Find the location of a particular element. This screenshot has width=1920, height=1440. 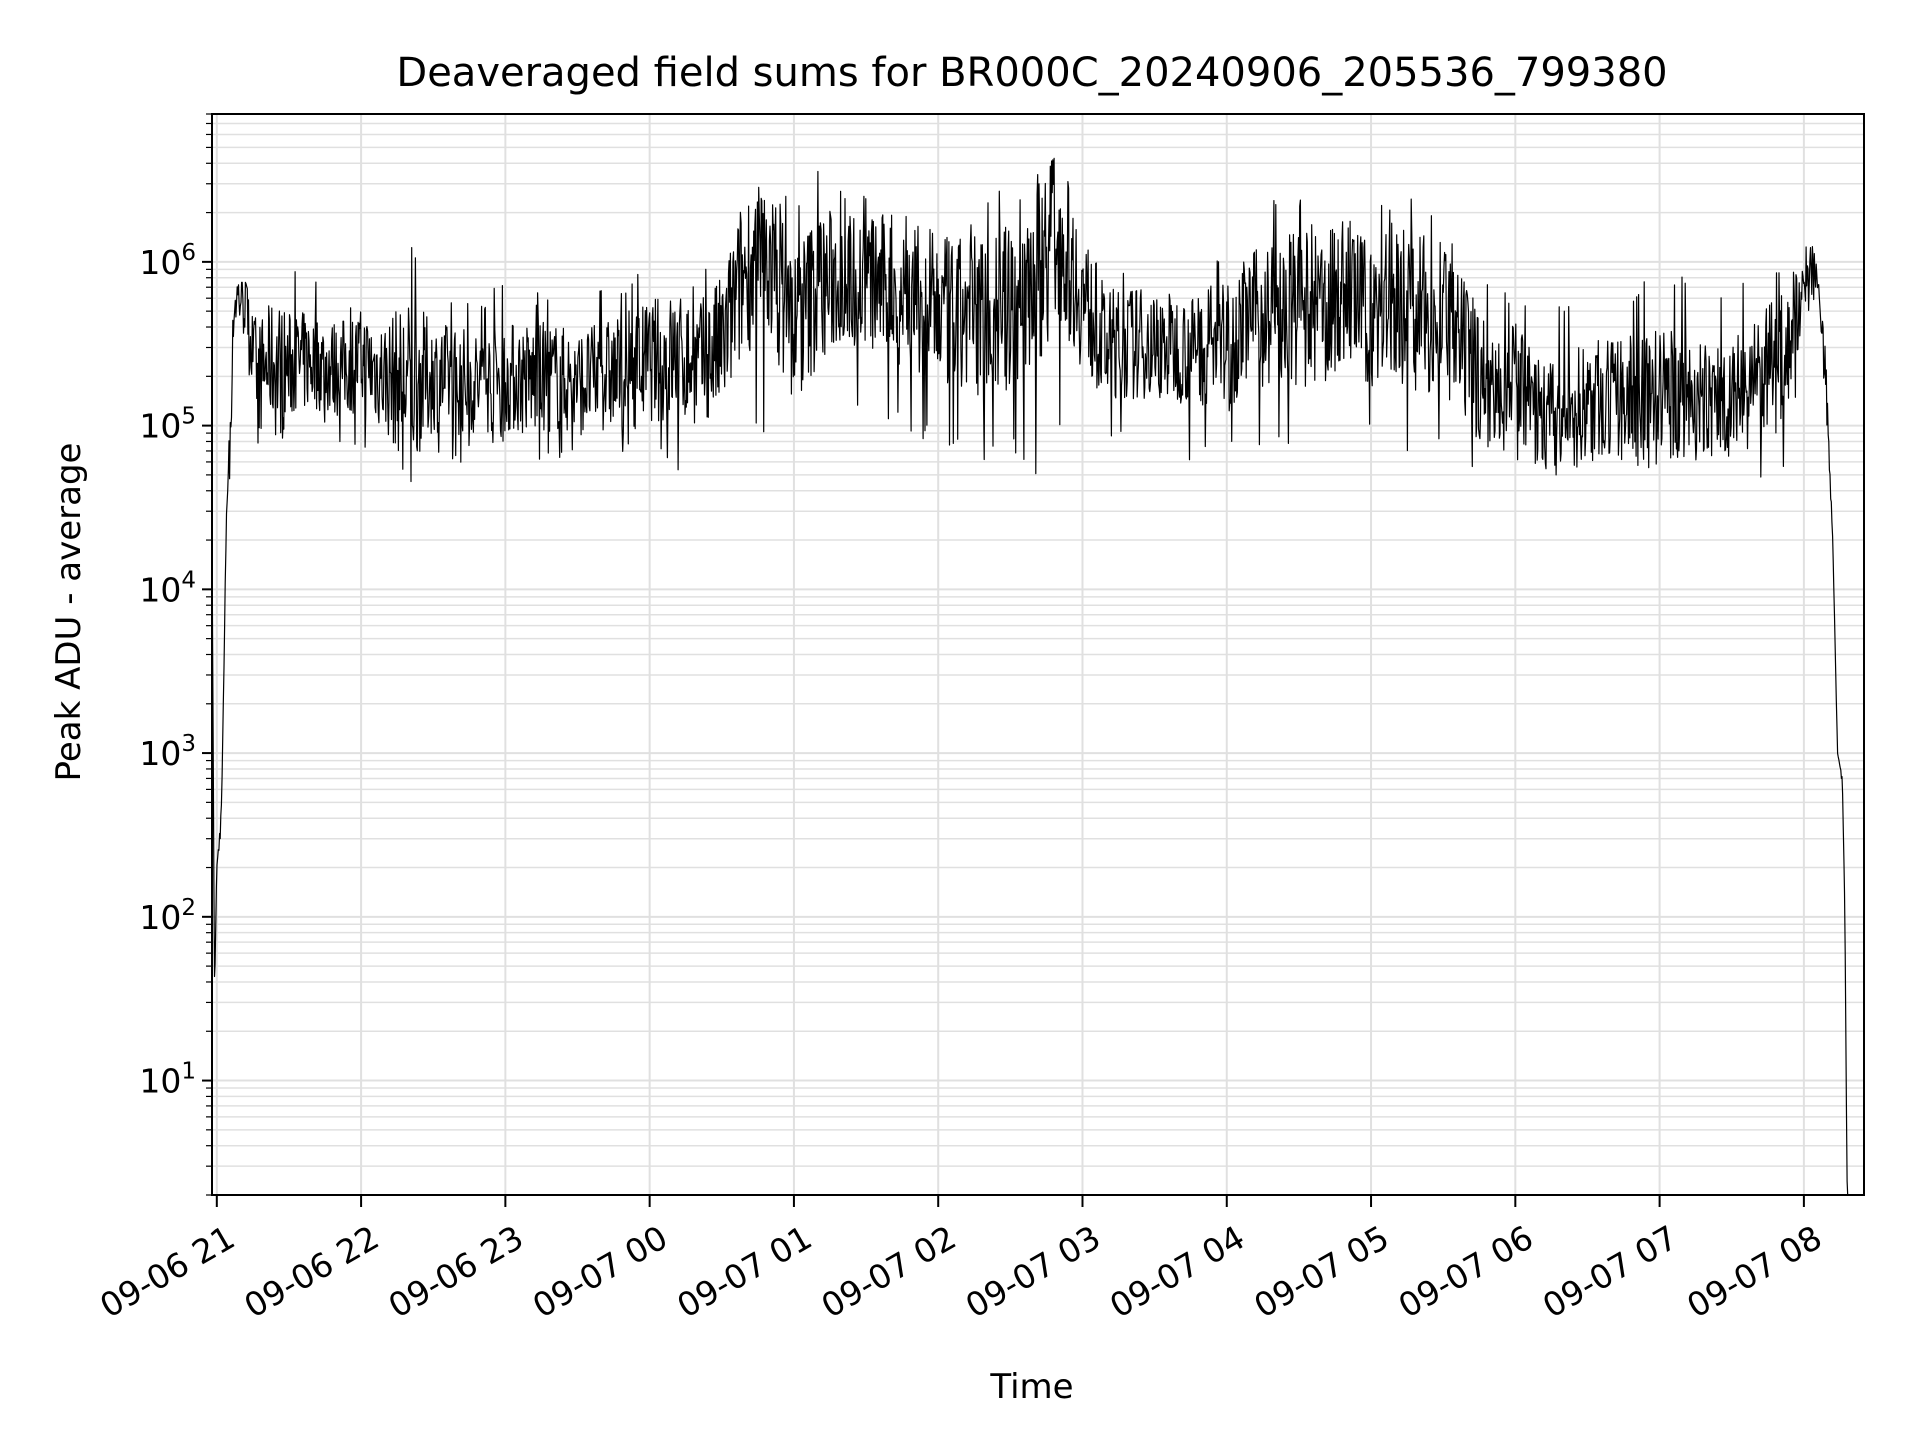

y-tick-label: 106 is located at coordinates (167, 261).